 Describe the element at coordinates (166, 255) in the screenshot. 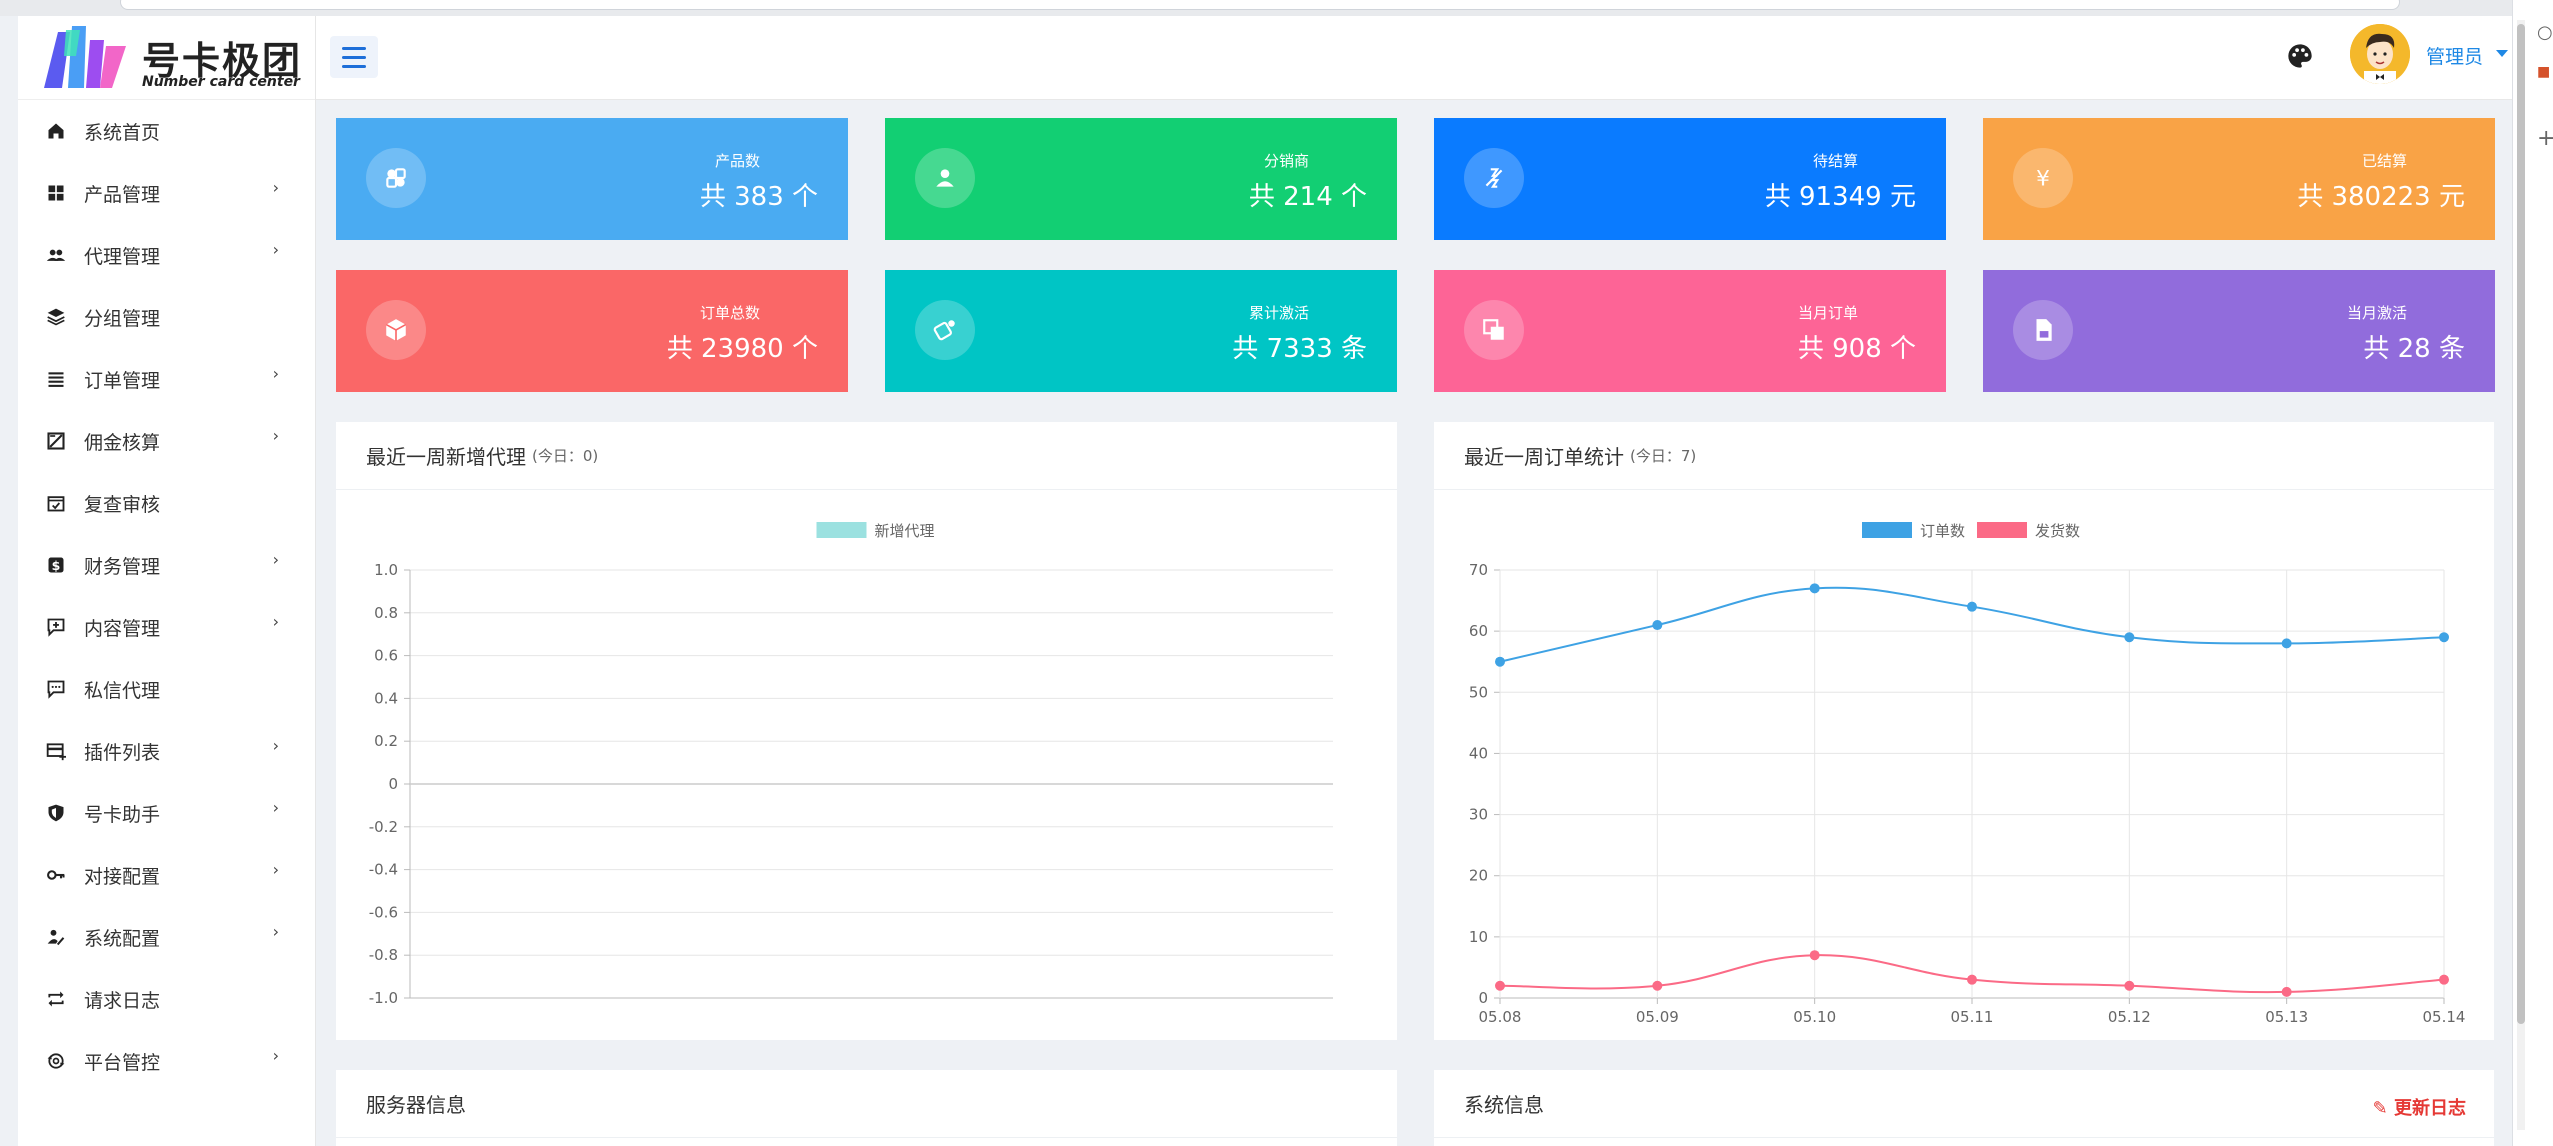

I see `sidebar-item-2: 代理管理 ›` at that location.